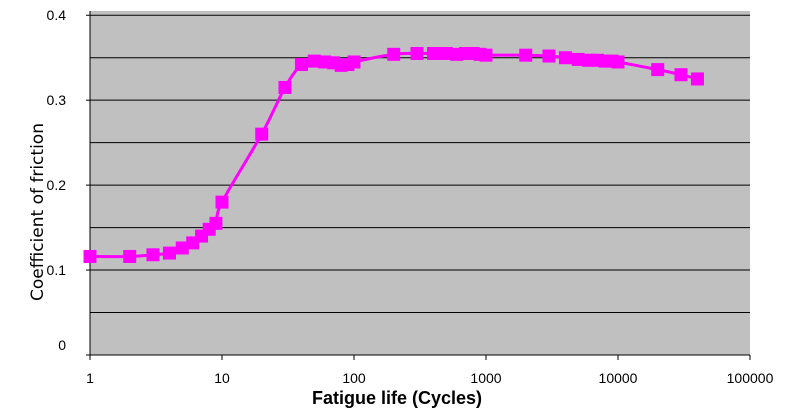 This screenshot has width=795, height=416. Describe the element at coordinates (57, 185) in the screenshot. I see `y-tick-label: 0.2` at that location.